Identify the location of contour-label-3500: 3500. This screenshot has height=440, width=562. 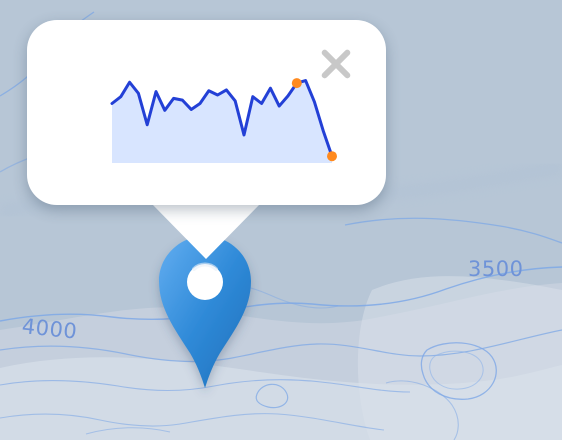
(496, 269).